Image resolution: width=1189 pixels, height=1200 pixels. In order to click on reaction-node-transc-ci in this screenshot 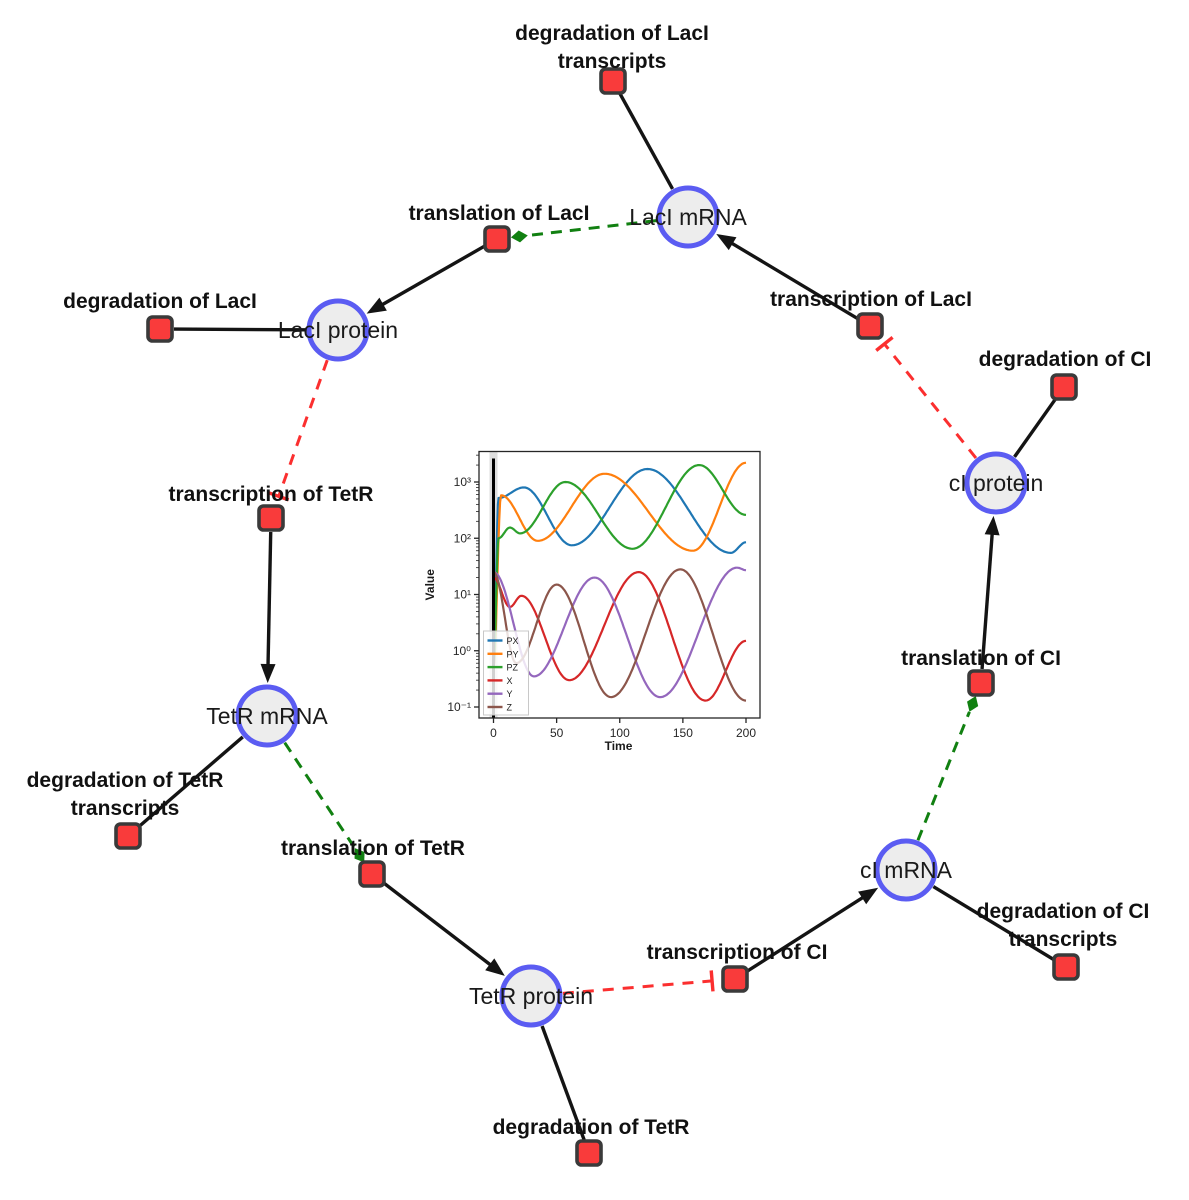, I will do `click(735, 979)`.